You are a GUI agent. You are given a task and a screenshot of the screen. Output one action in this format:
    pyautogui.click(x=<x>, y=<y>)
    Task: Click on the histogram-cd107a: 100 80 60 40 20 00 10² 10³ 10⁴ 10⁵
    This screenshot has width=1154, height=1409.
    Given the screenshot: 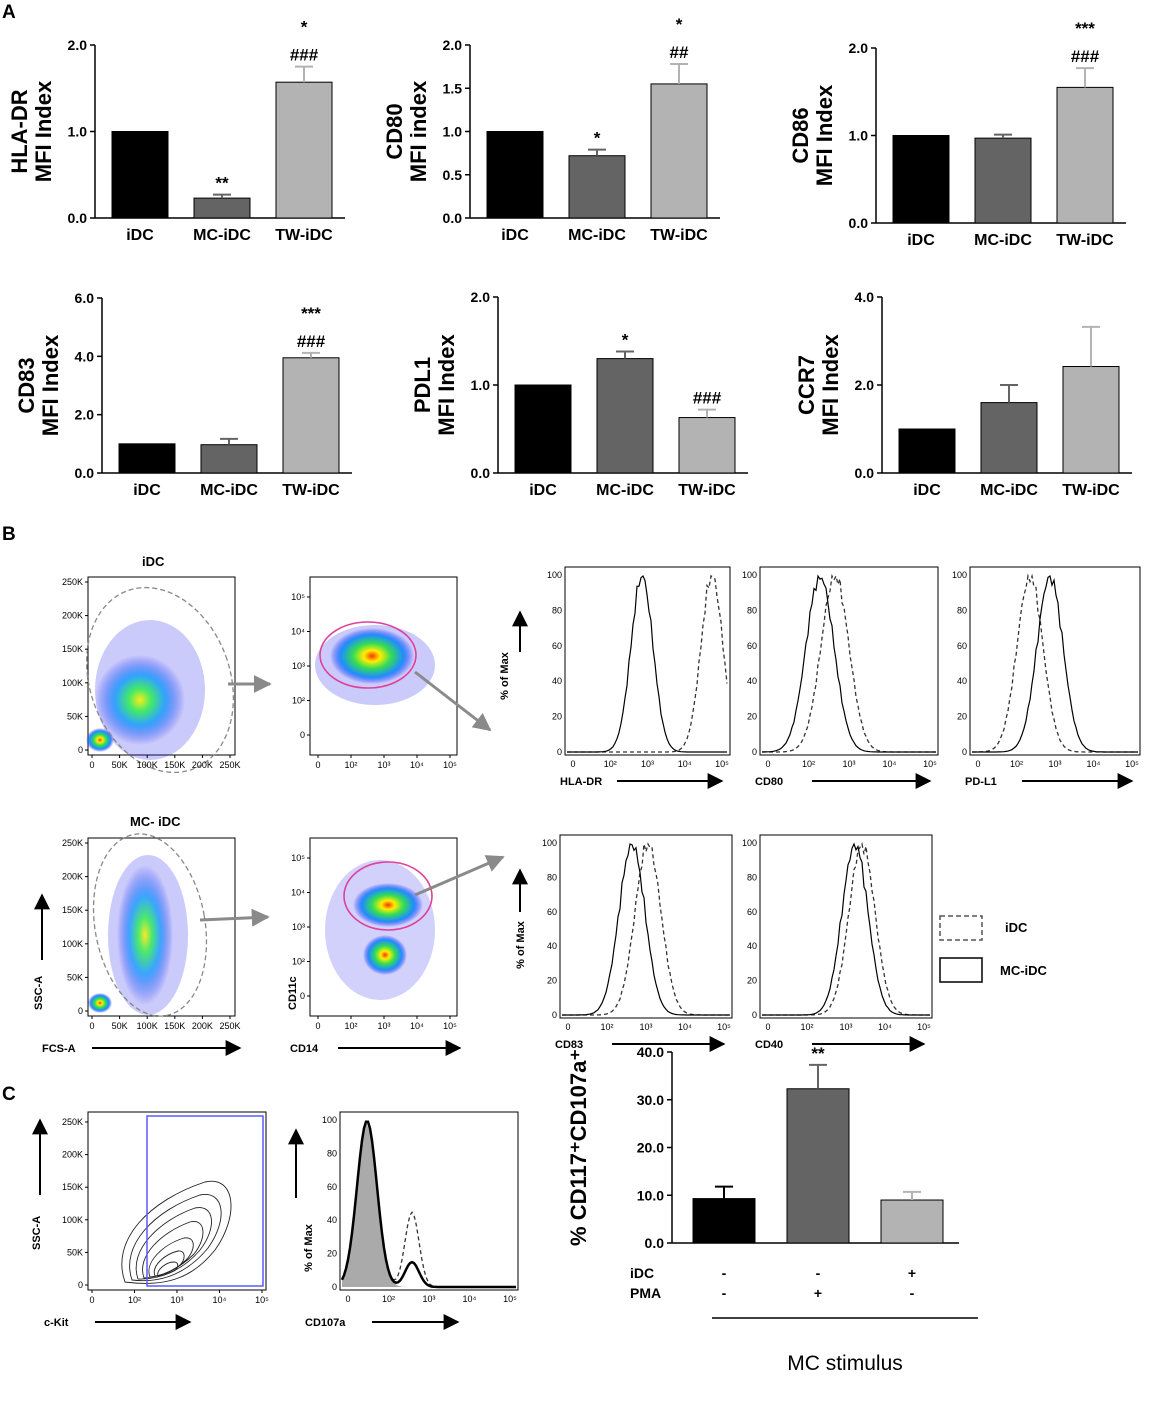 What is the action you would take?
    pyautogui.click(x=420, y=1207)
    